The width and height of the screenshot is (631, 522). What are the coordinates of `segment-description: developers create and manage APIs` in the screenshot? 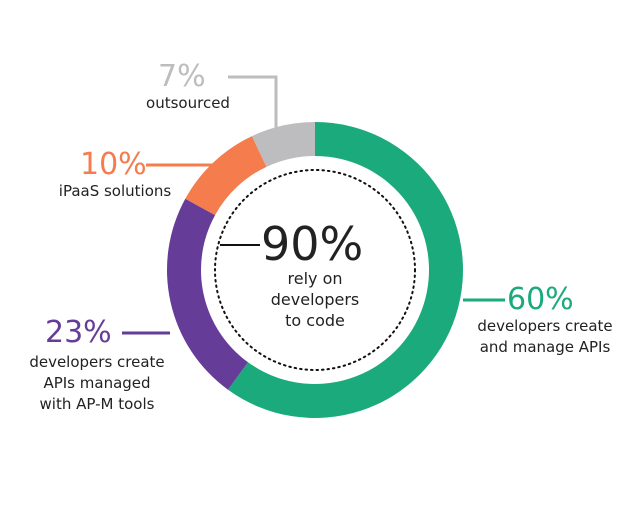 It's located at (545, 336).